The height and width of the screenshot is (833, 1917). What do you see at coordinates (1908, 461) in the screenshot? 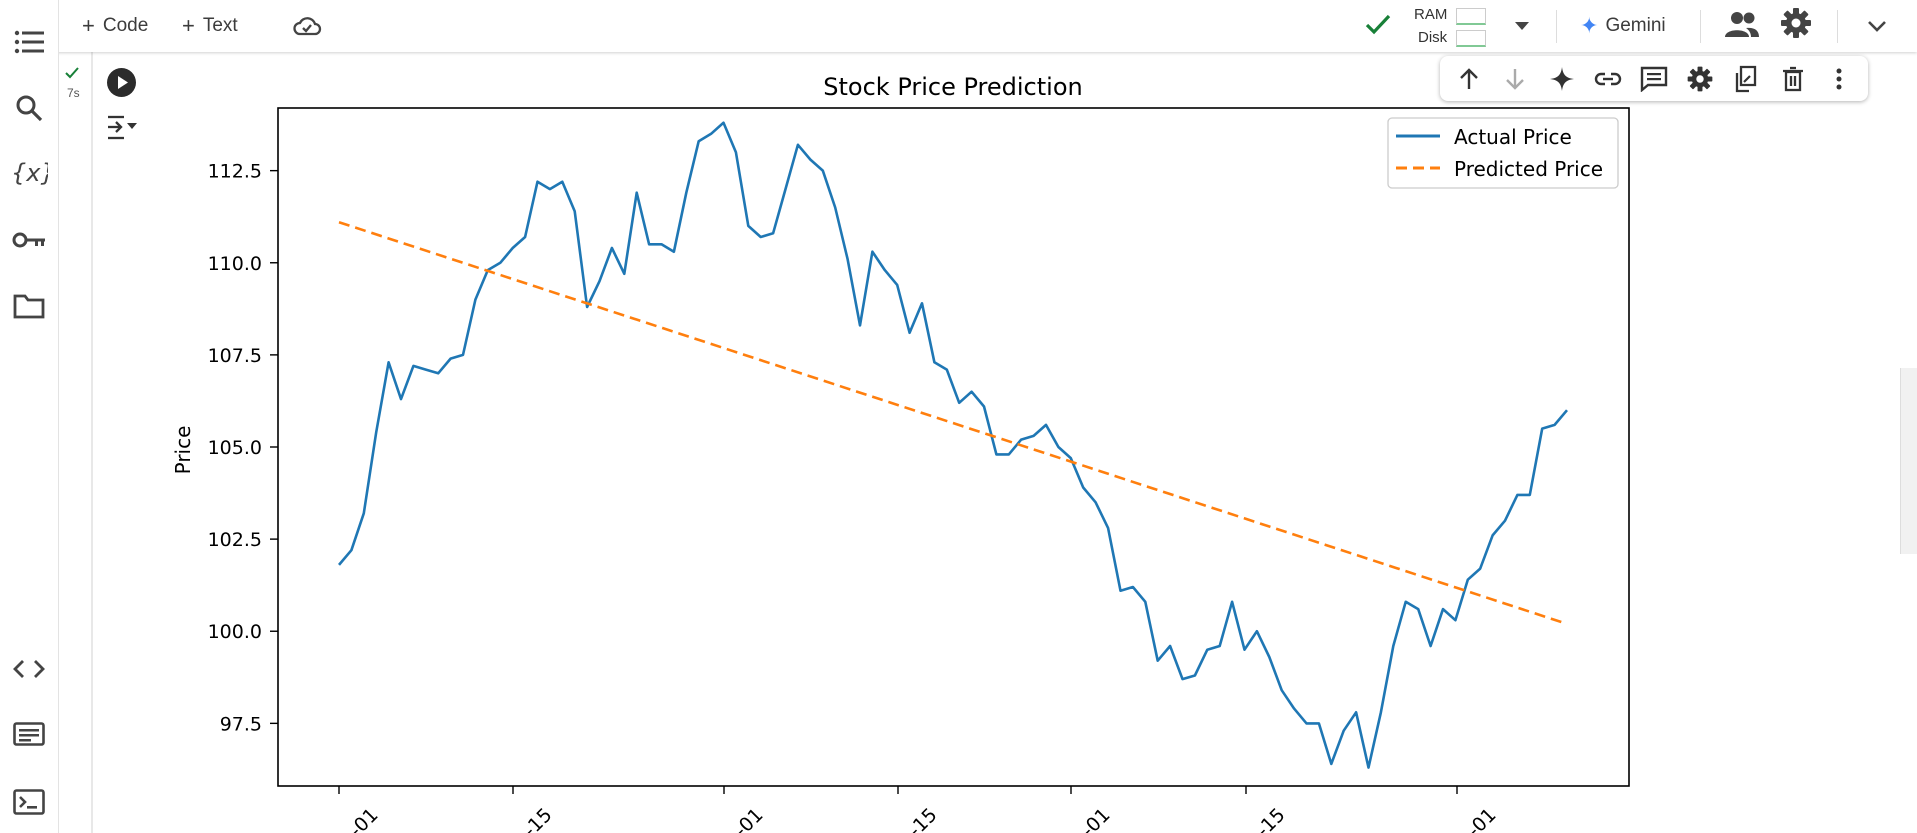
I see `scrollbar` at bounding box center [1908, 461].